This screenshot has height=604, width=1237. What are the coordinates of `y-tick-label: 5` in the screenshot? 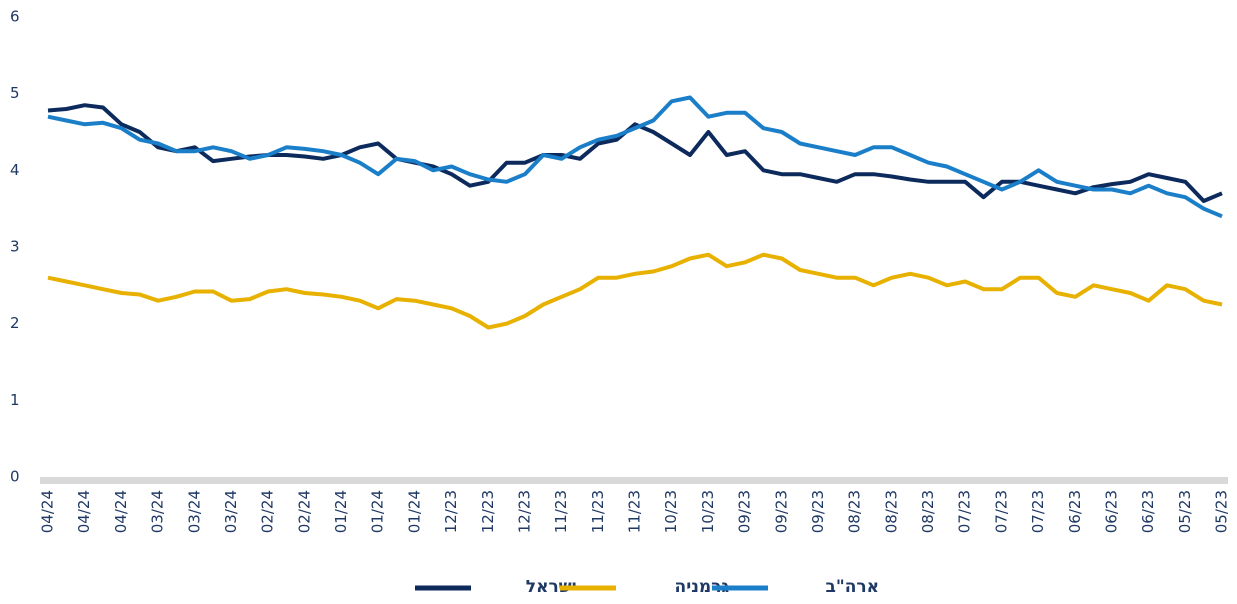 It's located at (15, 93).